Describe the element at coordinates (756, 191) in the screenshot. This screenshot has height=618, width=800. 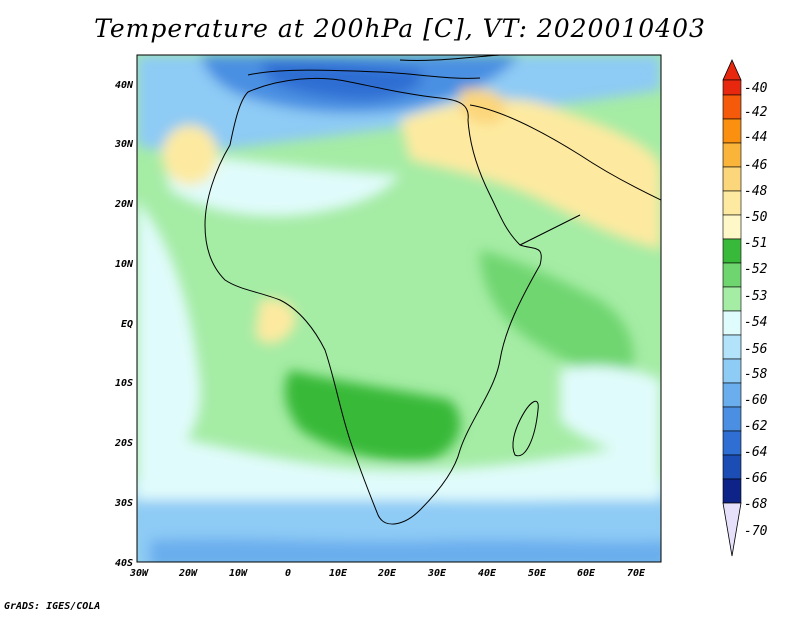
I see `colorbar-label: -48` at that location.